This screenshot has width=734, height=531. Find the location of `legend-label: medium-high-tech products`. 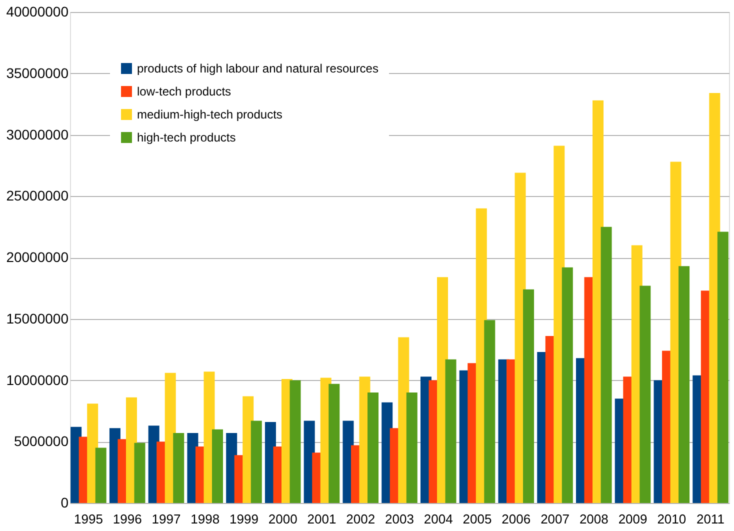

legend-label: medium-high-tech products is located at coordinates (209, 115).